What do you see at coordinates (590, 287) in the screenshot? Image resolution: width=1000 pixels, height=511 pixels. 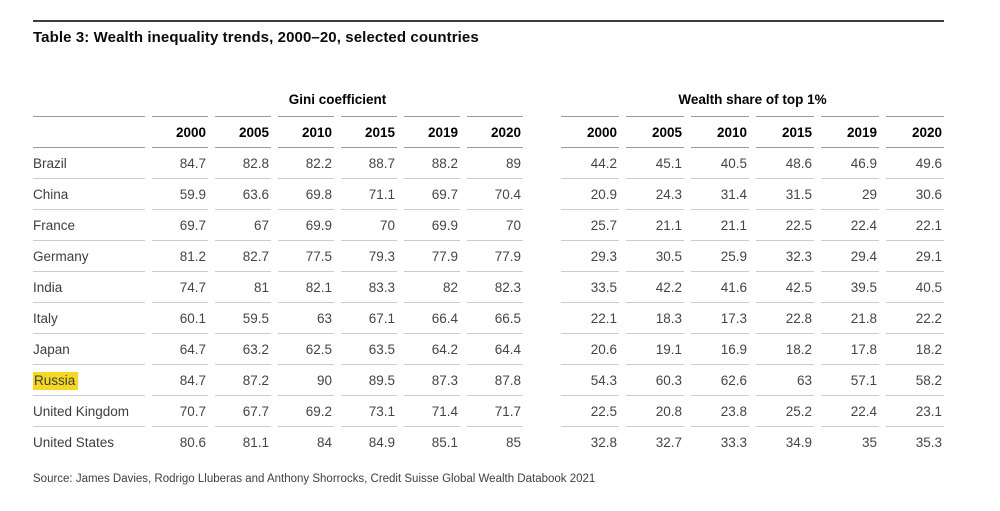 I see `top1-value-cell: 33.5` at bounding box center [590, 287].